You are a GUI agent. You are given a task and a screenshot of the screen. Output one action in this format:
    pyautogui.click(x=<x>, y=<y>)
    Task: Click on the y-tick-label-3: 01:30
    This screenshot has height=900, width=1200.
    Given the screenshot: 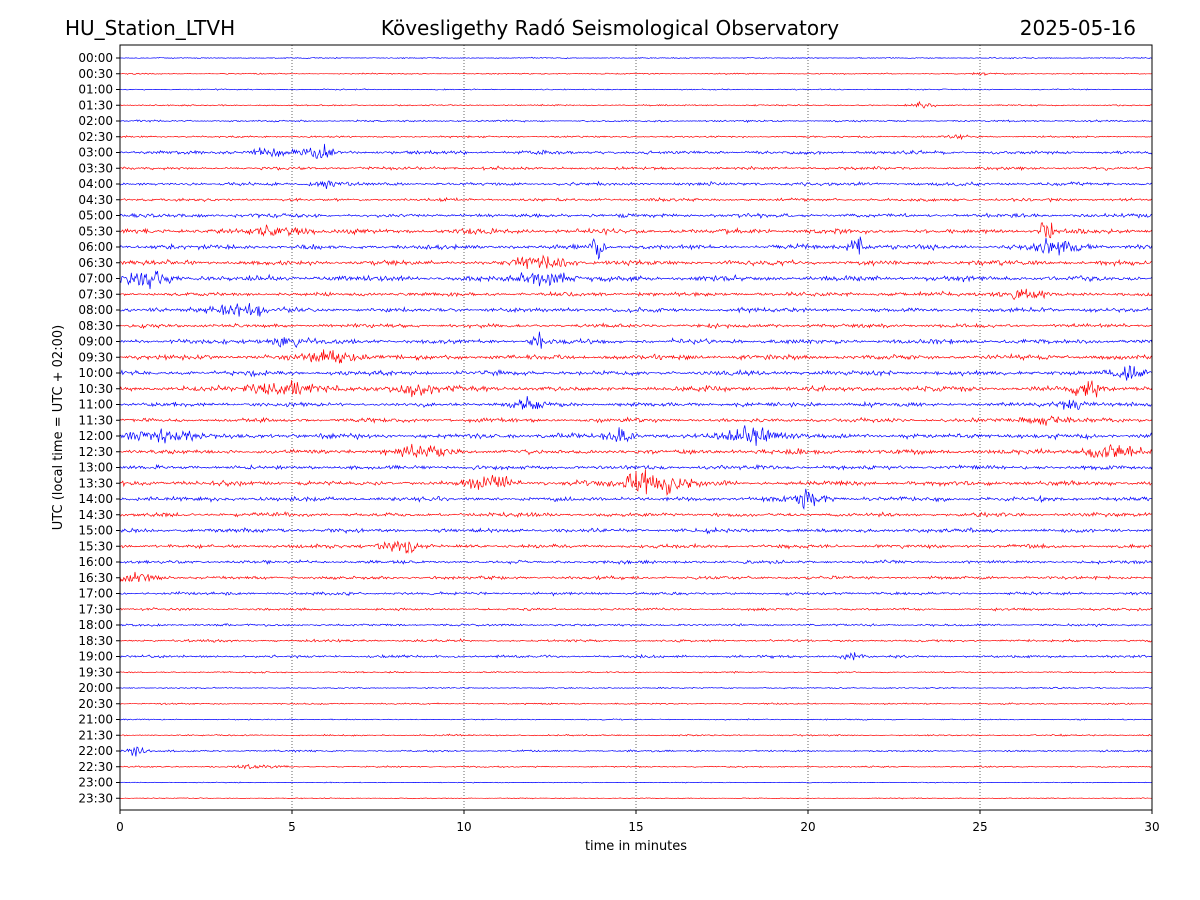 What is the action you would take?
    pyautogui.click(x=95, y=105)
    